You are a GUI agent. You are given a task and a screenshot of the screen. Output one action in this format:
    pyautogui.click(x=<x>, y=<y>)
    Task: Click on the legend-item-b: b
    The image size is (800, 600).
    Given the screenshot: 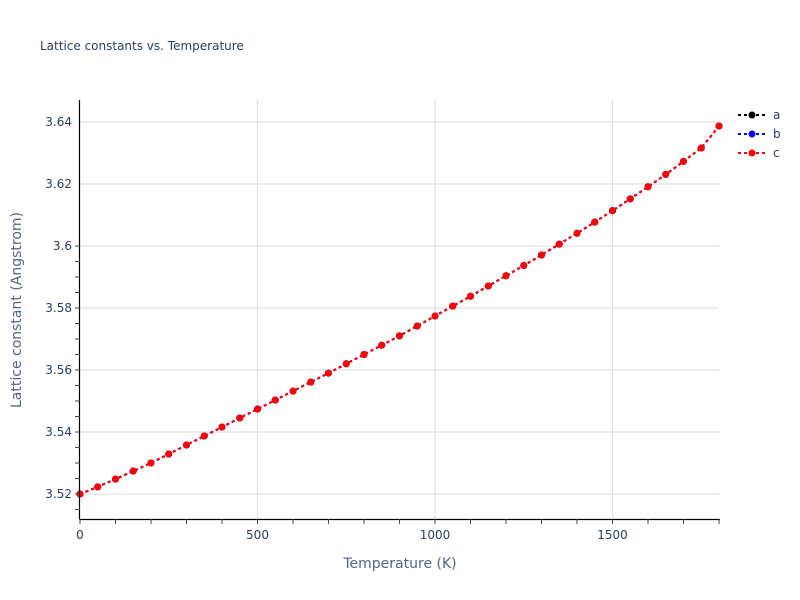 What is the action you would take?
    pyautogui.click(x=759, y=134)
    